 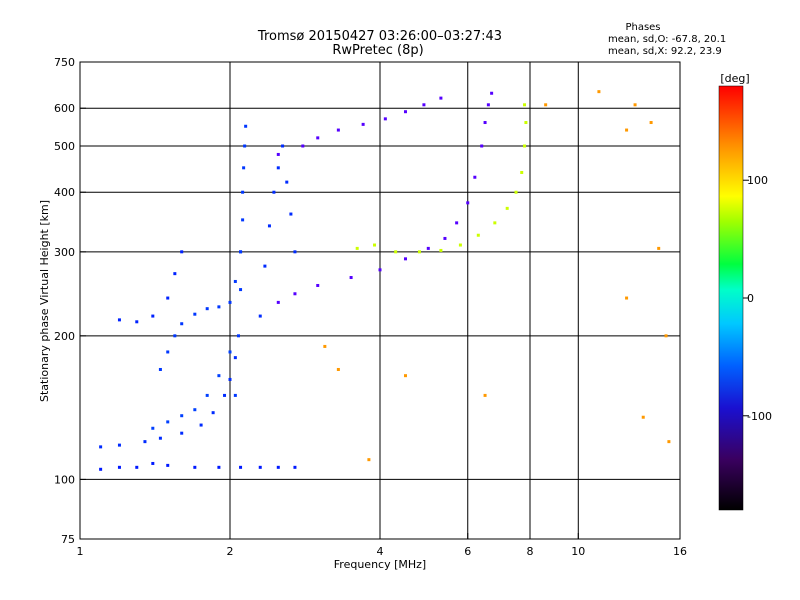 What do you see at coordinates (64, 146) in the screenshot?
I see `y-tick-label: 500` at bounding box center [64, 146].